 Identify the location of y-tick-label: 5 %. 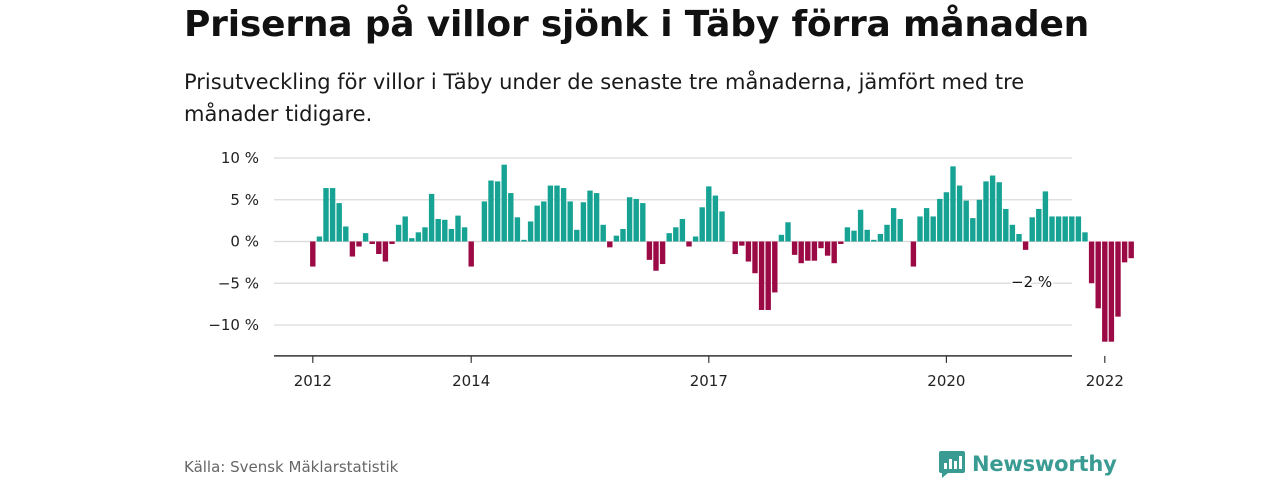
(244, 200).